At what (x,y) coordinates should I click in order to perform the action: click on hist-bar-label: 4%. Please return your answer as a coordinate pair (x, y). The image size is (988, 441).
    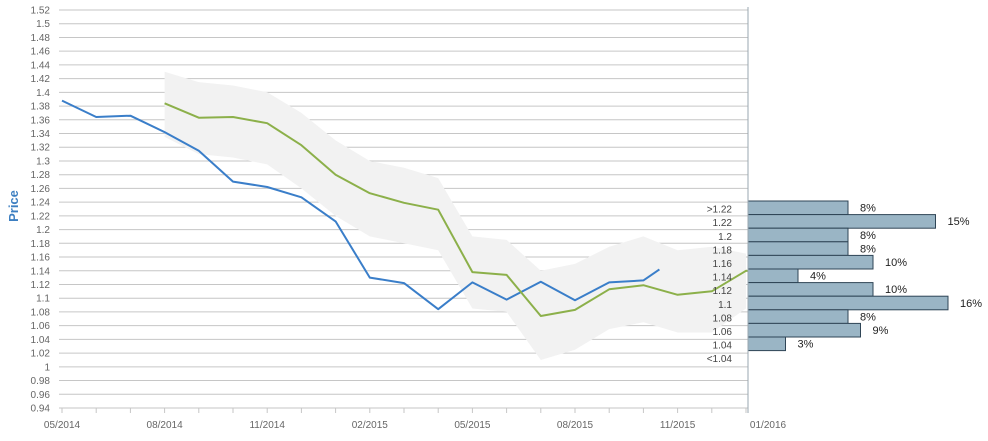
    Looking at the image, I should click on (818, 277).